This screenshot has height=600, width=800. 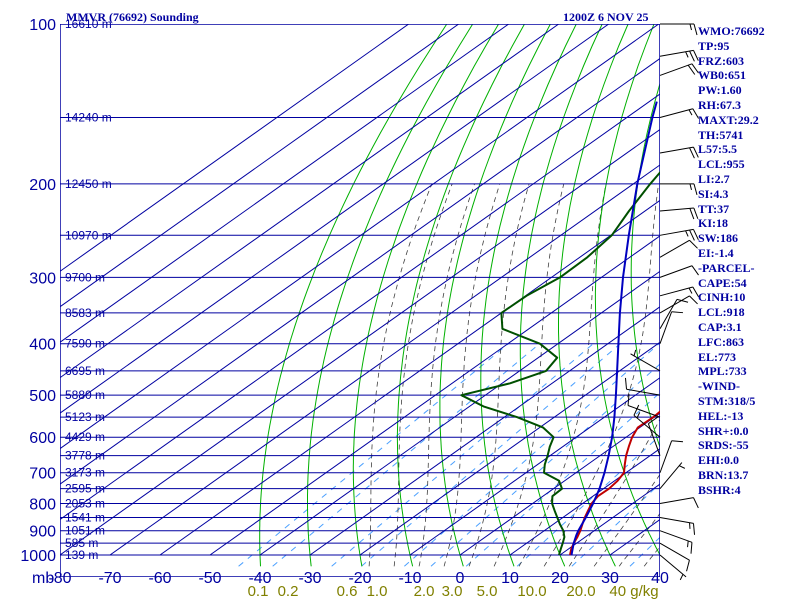 I want to click on index-entry: EL:773, so click(x=717, y=356).